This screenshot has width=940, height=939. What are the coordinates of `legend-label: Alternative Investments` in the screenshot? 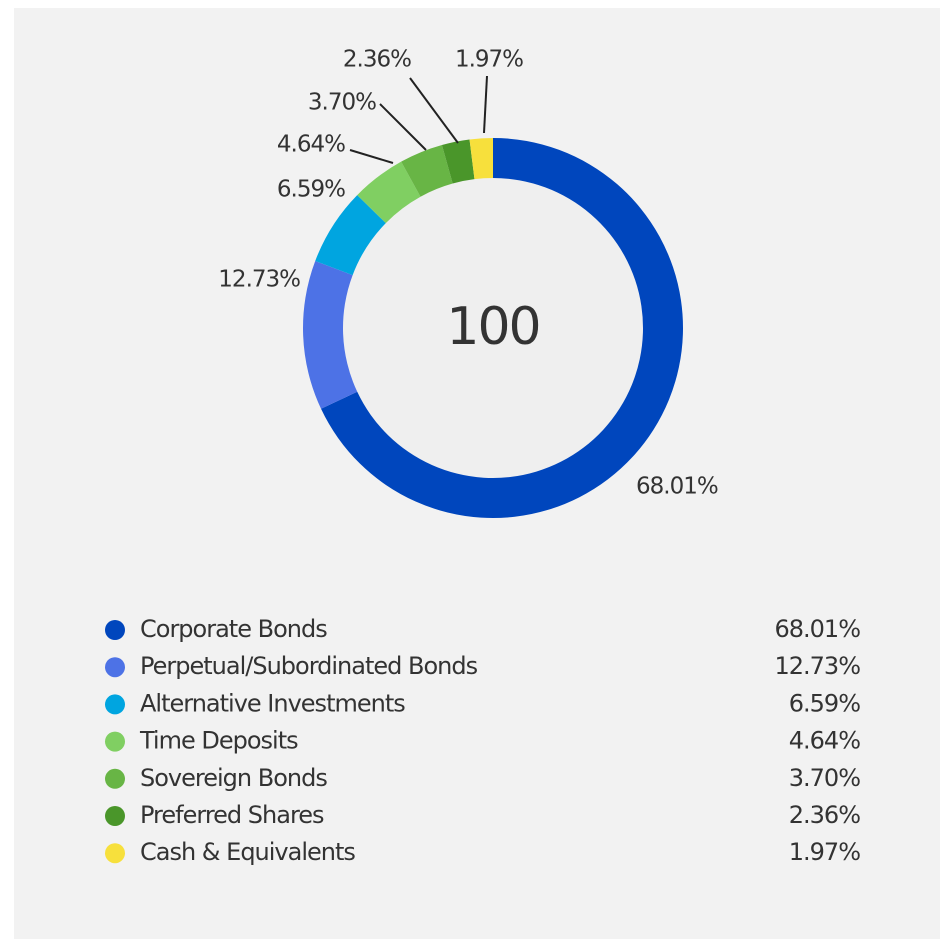 It's located at (272, 703).